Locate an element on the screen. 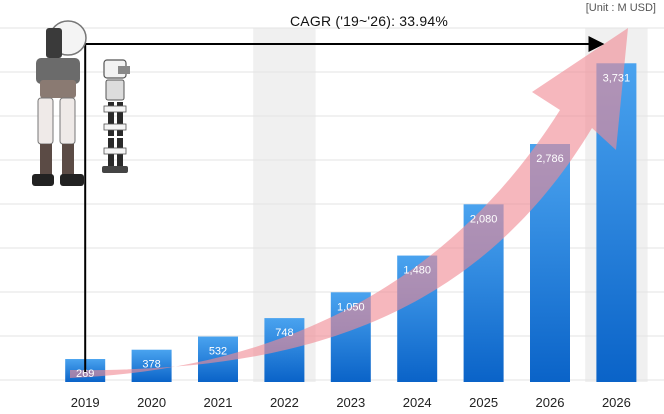  data-label: 532 is located at coordinates (218, 352).